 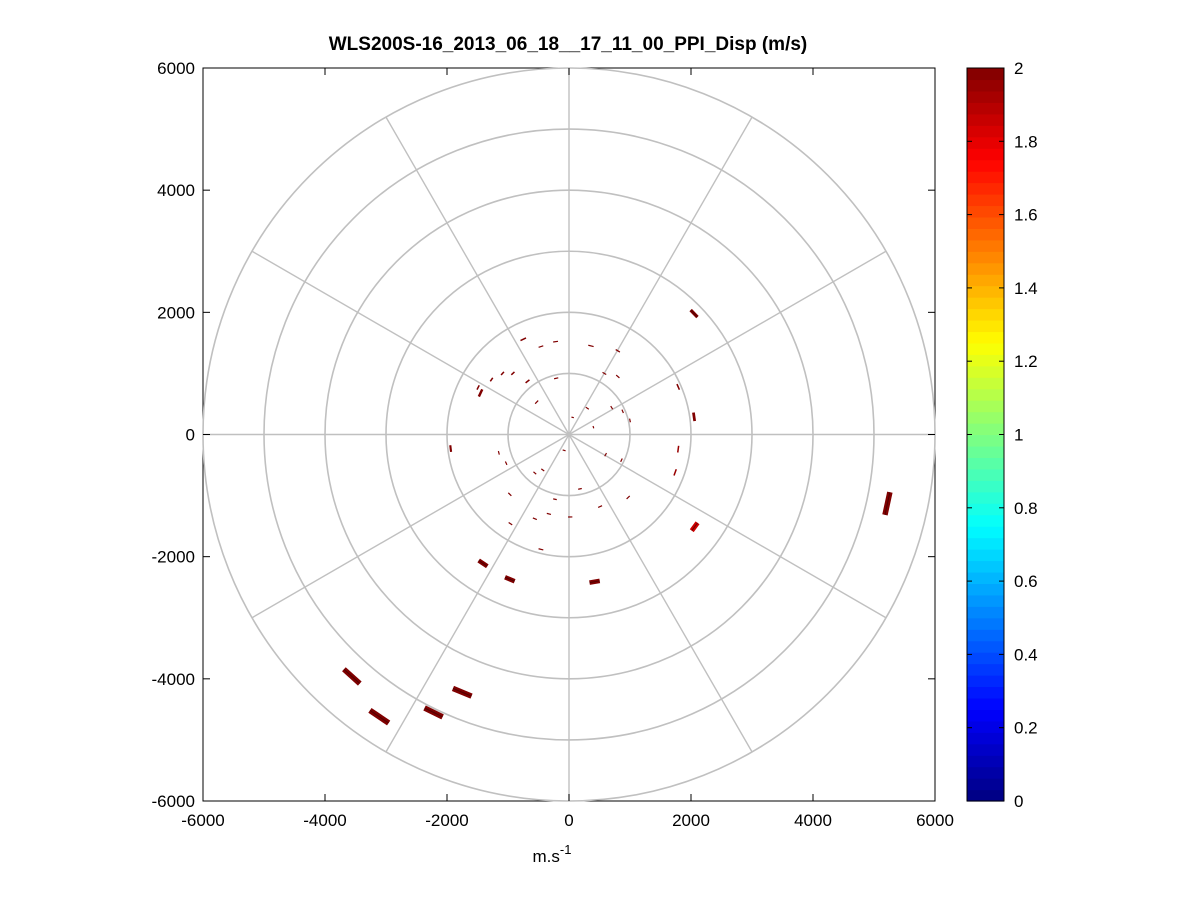 I want to click on x-axis-label-text: m.s, so click(x=546, y=856).